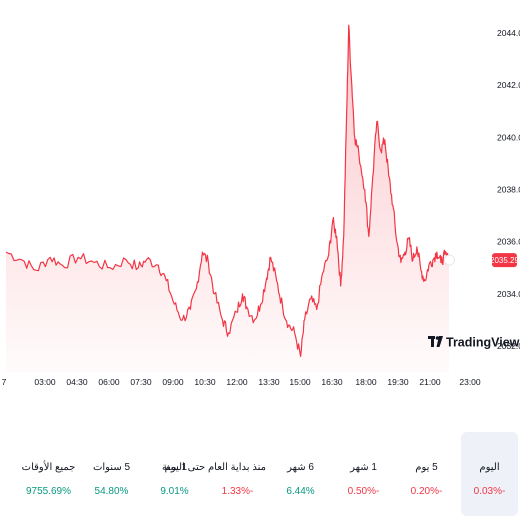 Image resolution: width=520 pixels, height=520 pixels. I want to click on period-tab: 1 شهر 0.50%-, so click(363, 474).